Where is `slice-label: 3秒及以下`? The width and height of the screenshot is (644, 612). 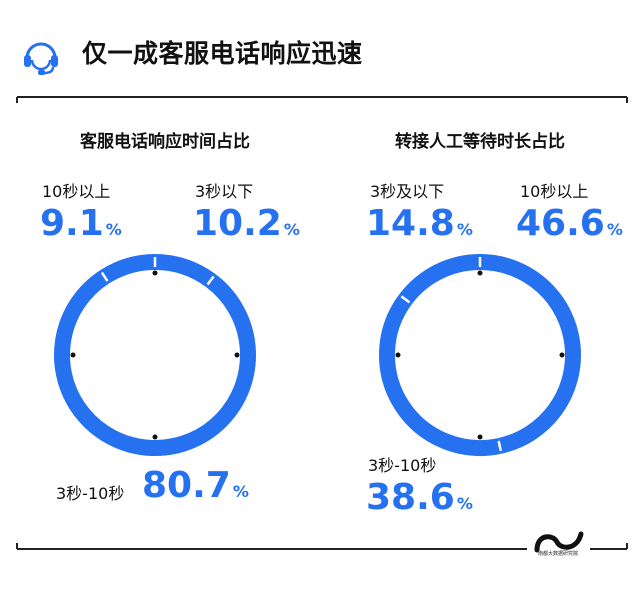
slice-label: 3秒及以下 is located at coordinates (407, 191).